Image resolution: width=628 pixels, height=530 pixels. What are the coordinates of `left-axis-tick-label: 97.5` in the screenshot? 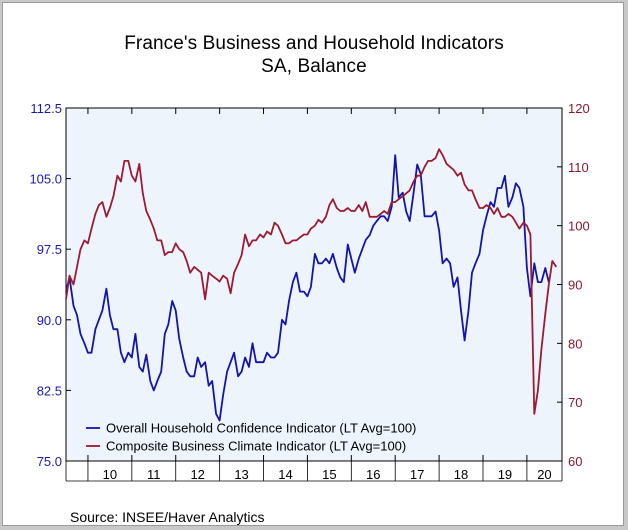 It's located at (49, 249).